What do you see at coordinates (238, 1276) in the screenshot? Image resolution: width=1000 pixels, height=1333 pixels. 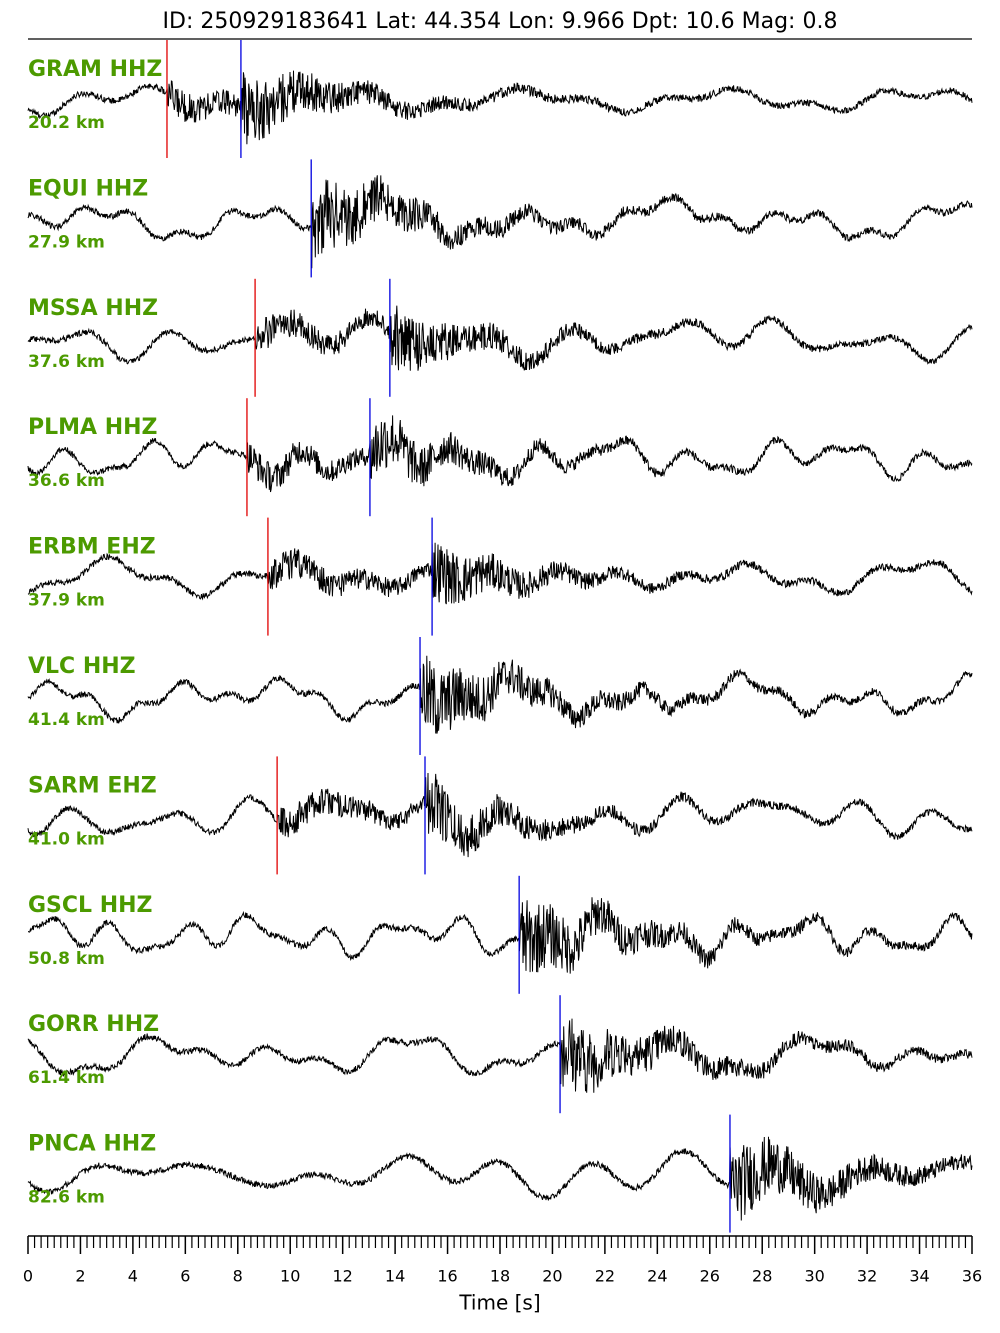 I see `x-tick-label: 8` at bounding box center [238, 1276].